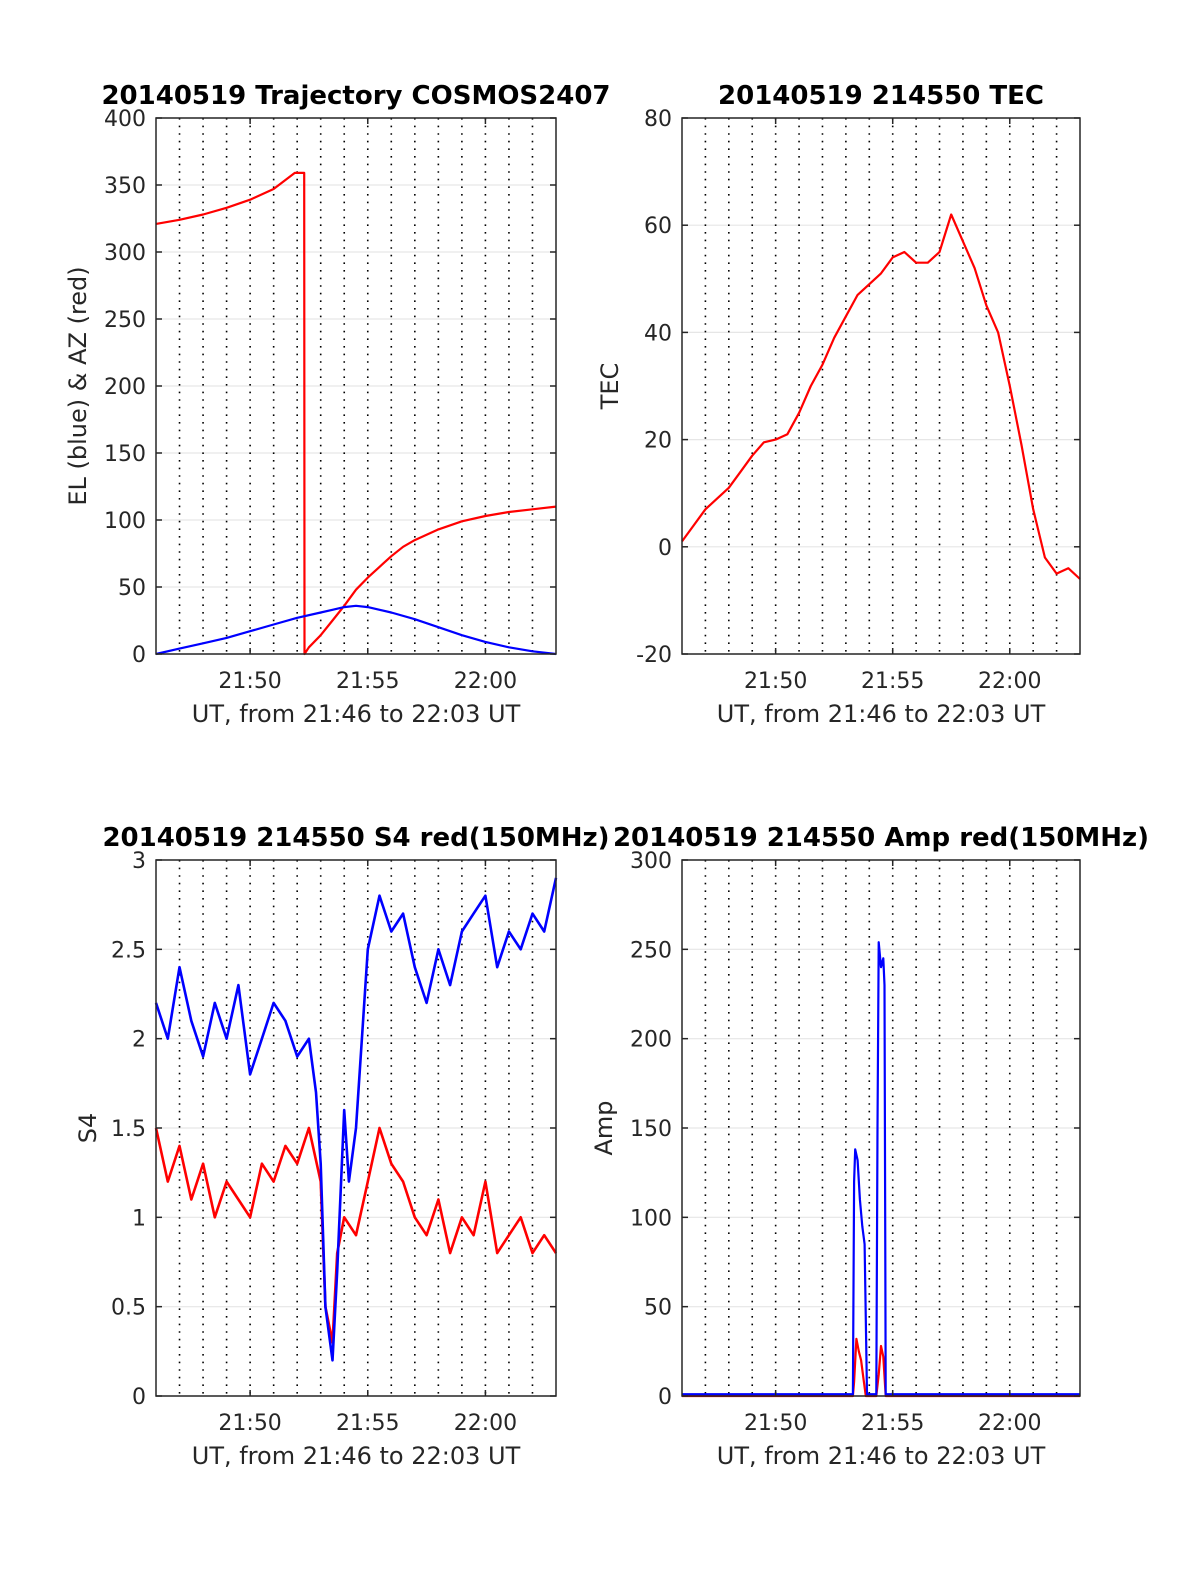 This screenshot has height=1575, width=1200. I want to click on chart-title: 20140519 214550 TEC, so click(881, 96).